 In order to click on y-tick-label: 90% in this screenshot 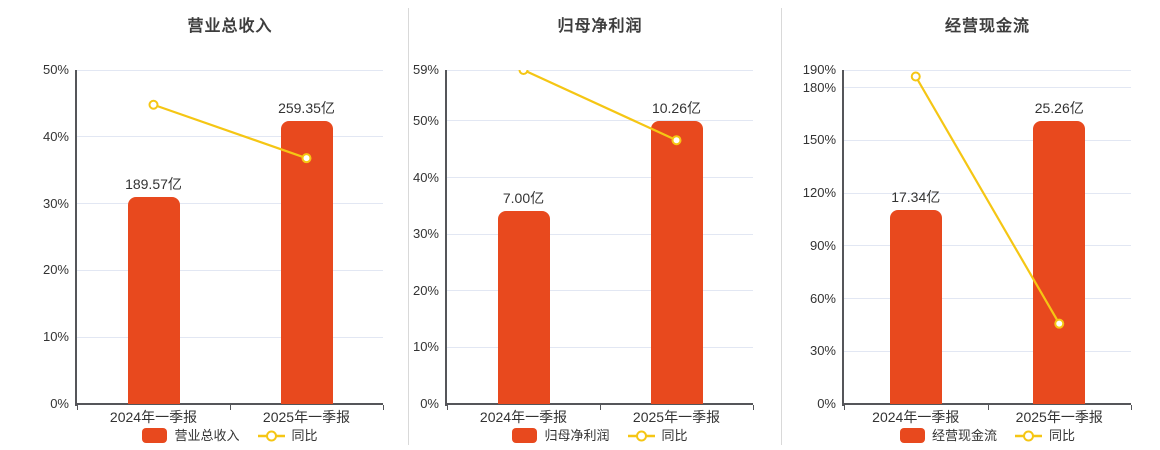, I will do `click(822, 245)`.